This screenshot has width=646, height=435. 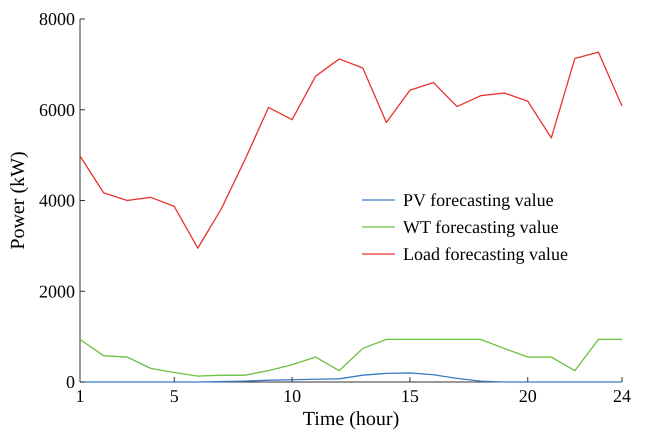 I want to click on y-tick-label: 8000, so click(x=57, y=19).